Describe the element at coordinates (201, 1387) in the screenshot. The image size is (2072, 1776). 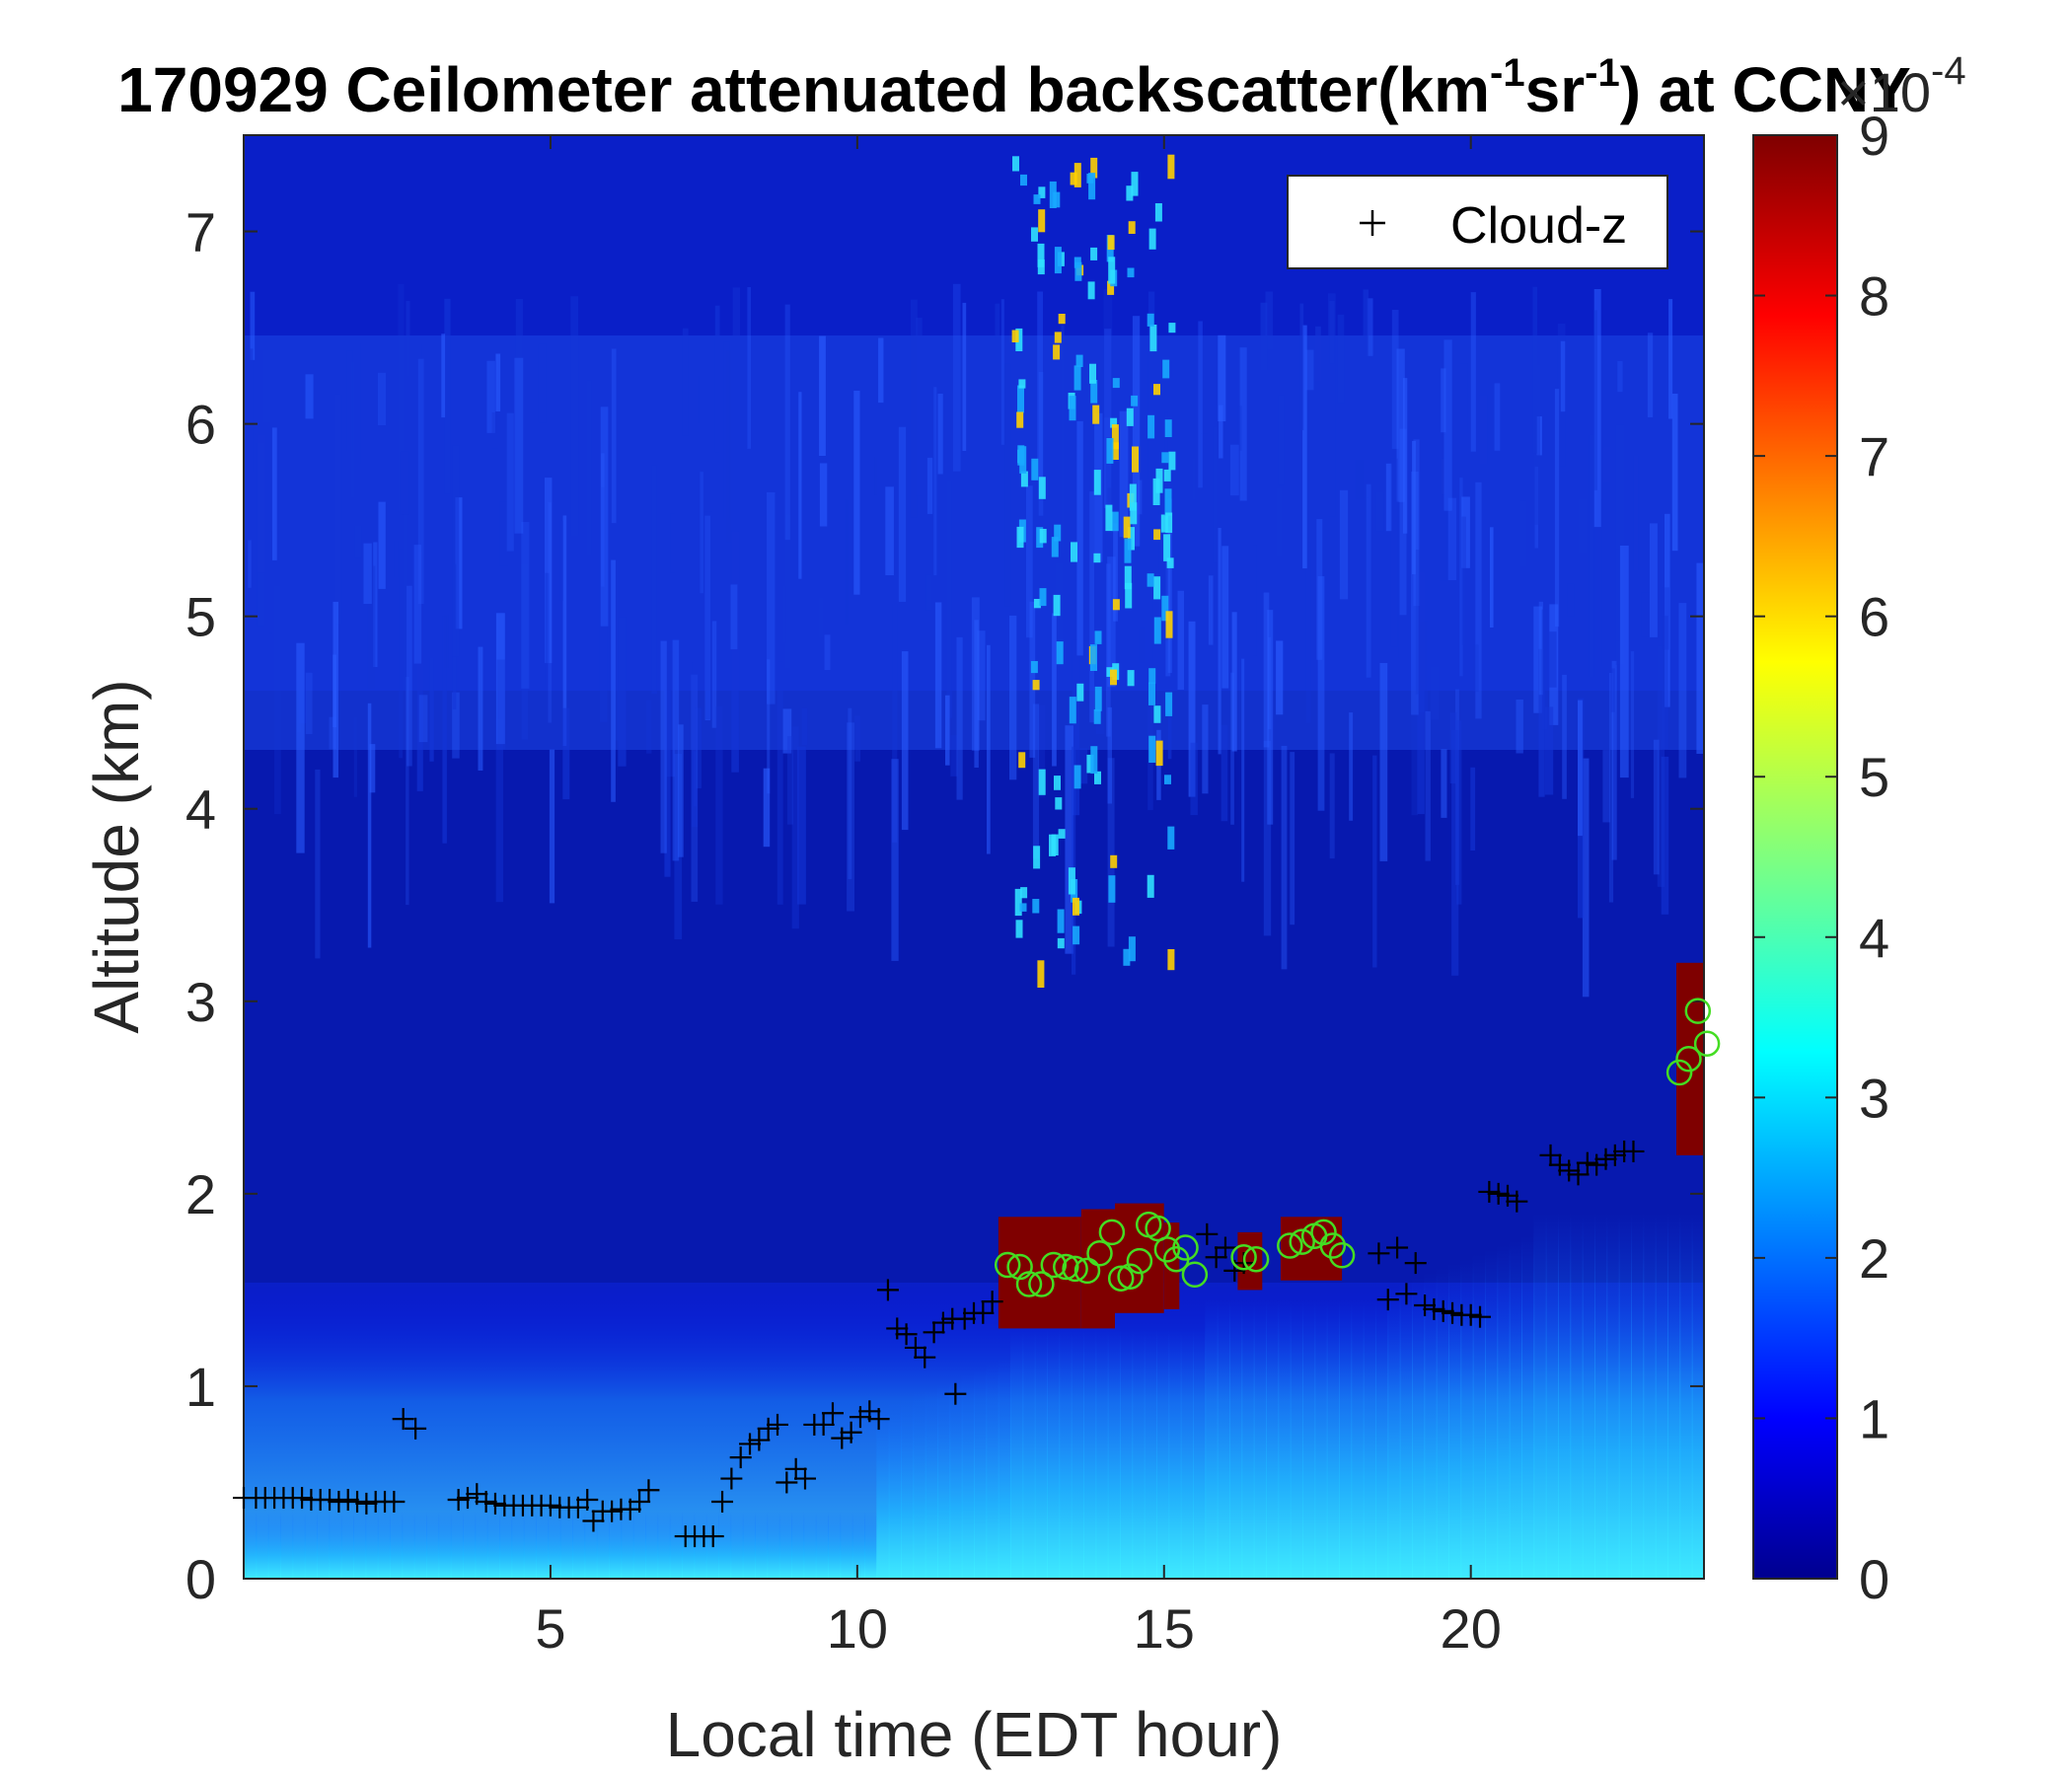
I see `y-tick-label: 1` at that location.